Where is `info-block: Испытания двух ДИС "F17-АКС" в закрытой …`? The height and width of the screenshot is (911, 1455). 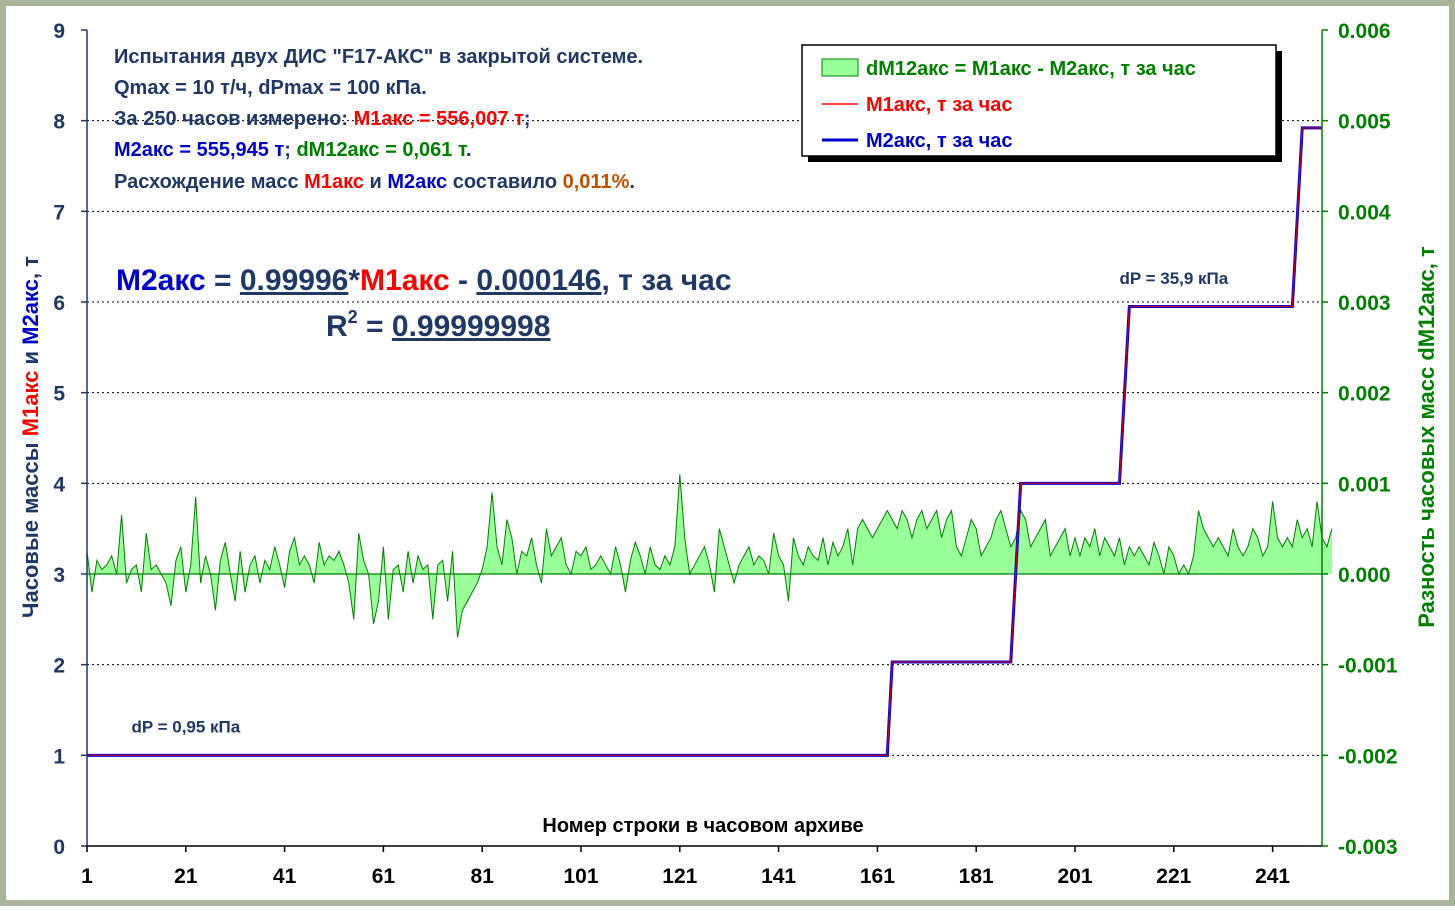
info-block: Испытания двух ДИС "F17-АКС" в закрытой … is located at coordinates (378, 119).